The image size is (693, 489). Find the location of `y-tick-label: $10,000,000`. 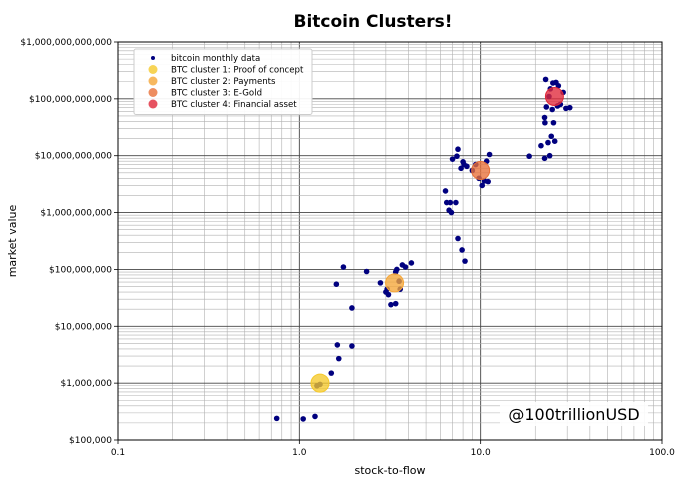

y-tick-label: $10,000,000 is located at coordinates (84, 327).